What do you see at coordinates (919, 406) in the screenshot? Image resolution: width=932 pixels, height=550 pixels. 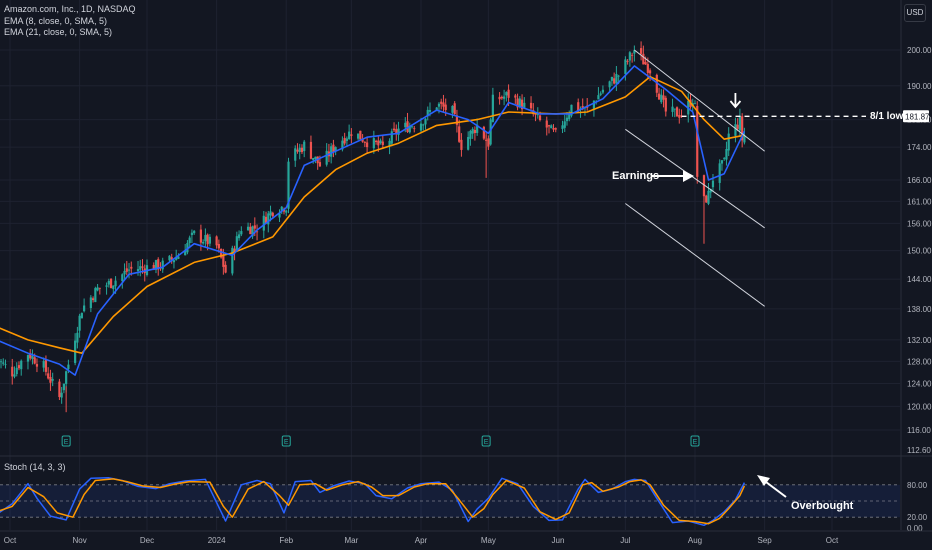 I see `price-tick-label: 120.00` at bounding box center [919, 406].